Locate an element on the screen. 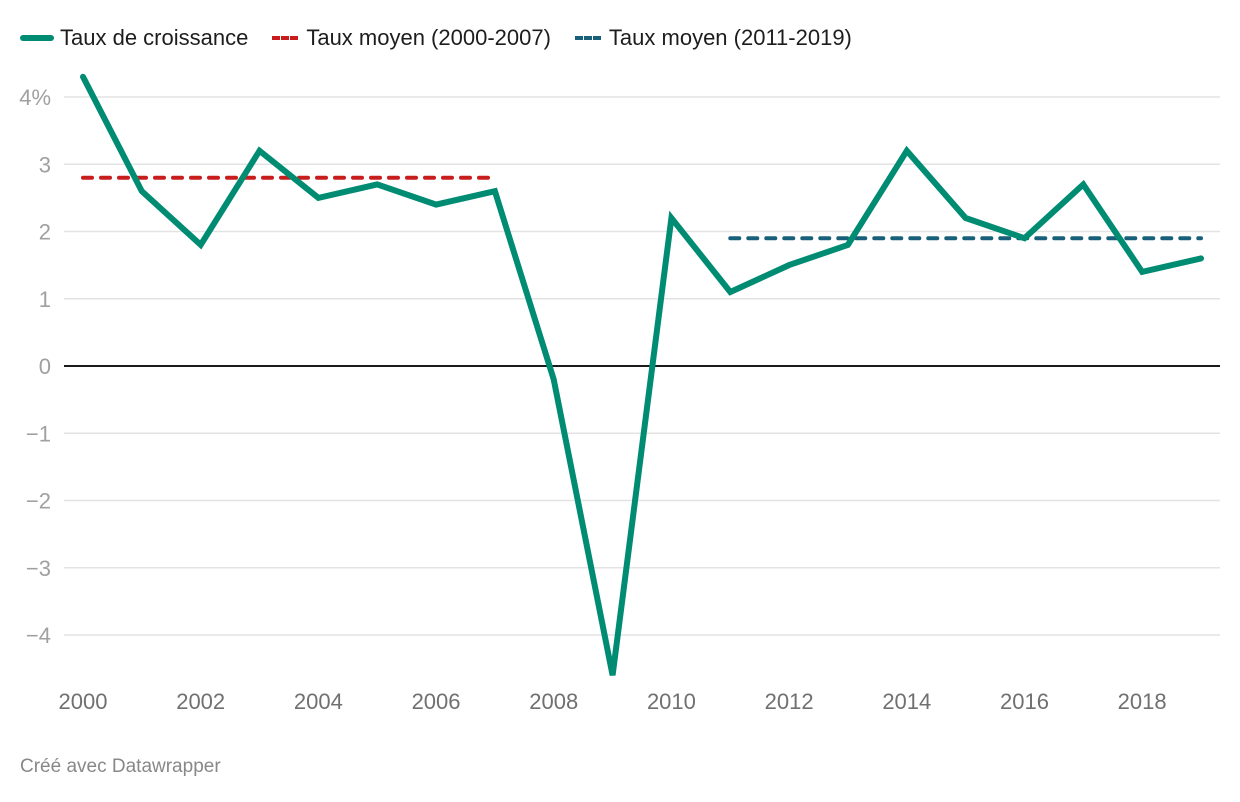 The height and width of the screenshot is (802, 1240). x-tick-label: 2016 is located at coordinates (1024, 701).